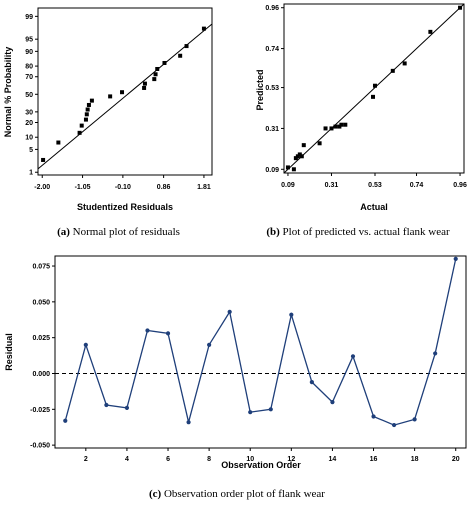 This screenshot has width=474, height=505. I want to click on caption-a-text: Normal plot of residuals, so click(126, 232).